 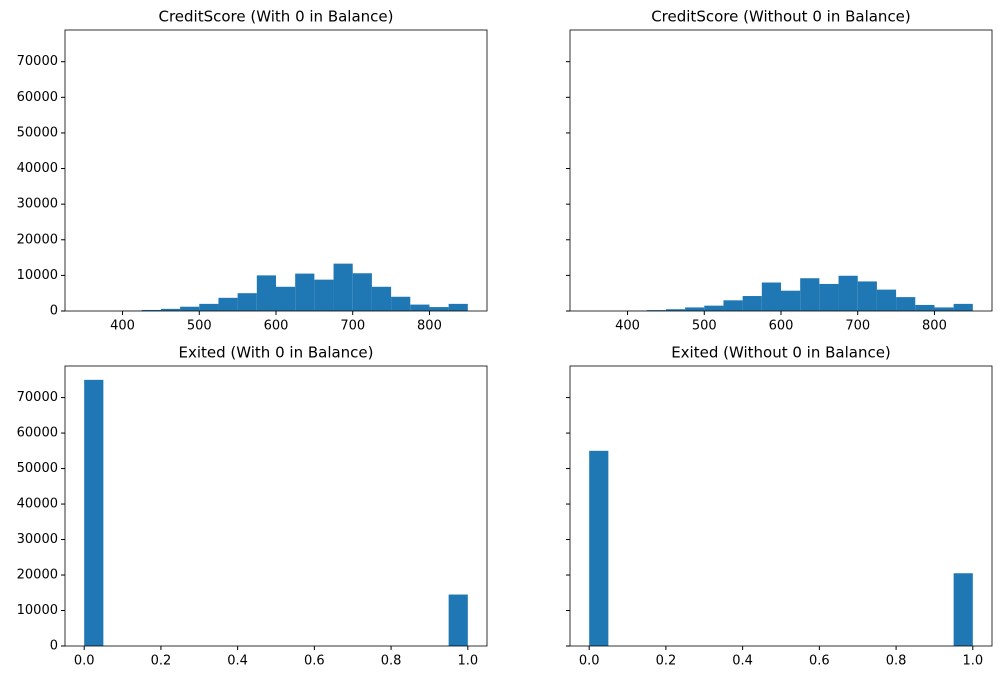 I want to click on chart-title: CreditScore (With 0 in Balance), so click(x=276, y=17).